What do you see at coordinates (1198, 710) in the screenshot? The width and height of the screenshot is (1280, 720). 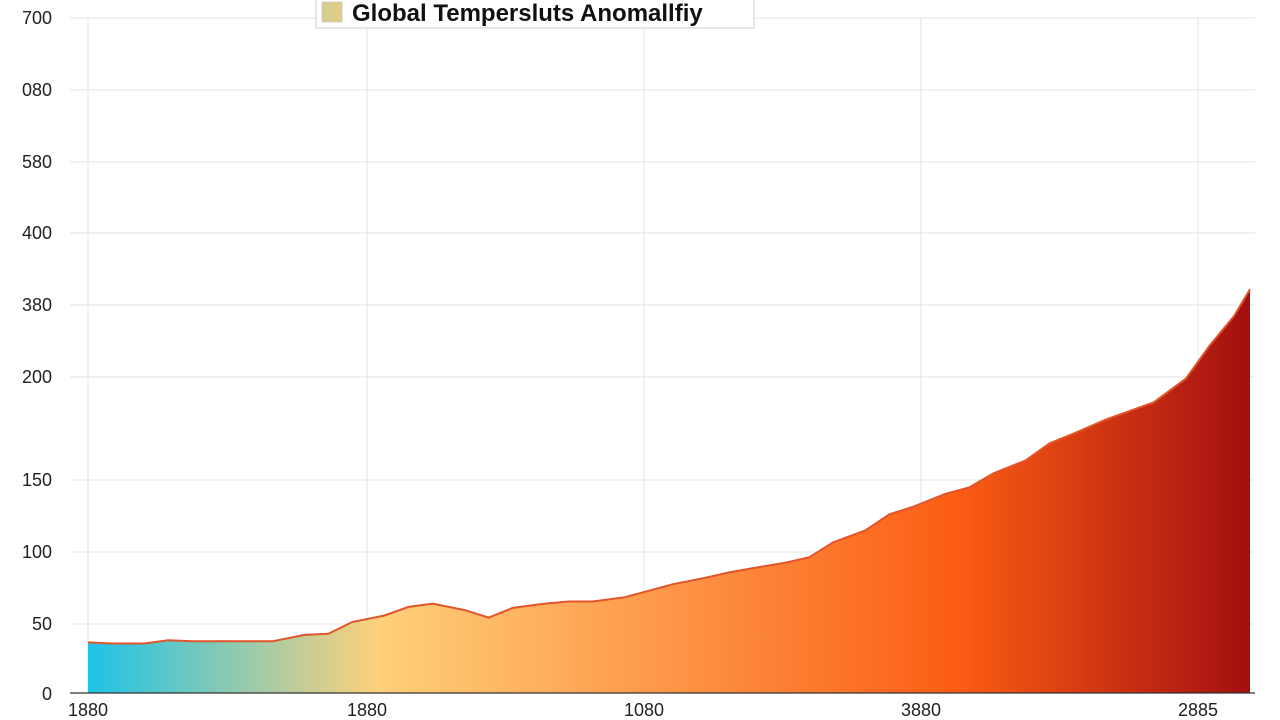 I see `x-tick-label: 2885` at bounding box center [1198, 710].